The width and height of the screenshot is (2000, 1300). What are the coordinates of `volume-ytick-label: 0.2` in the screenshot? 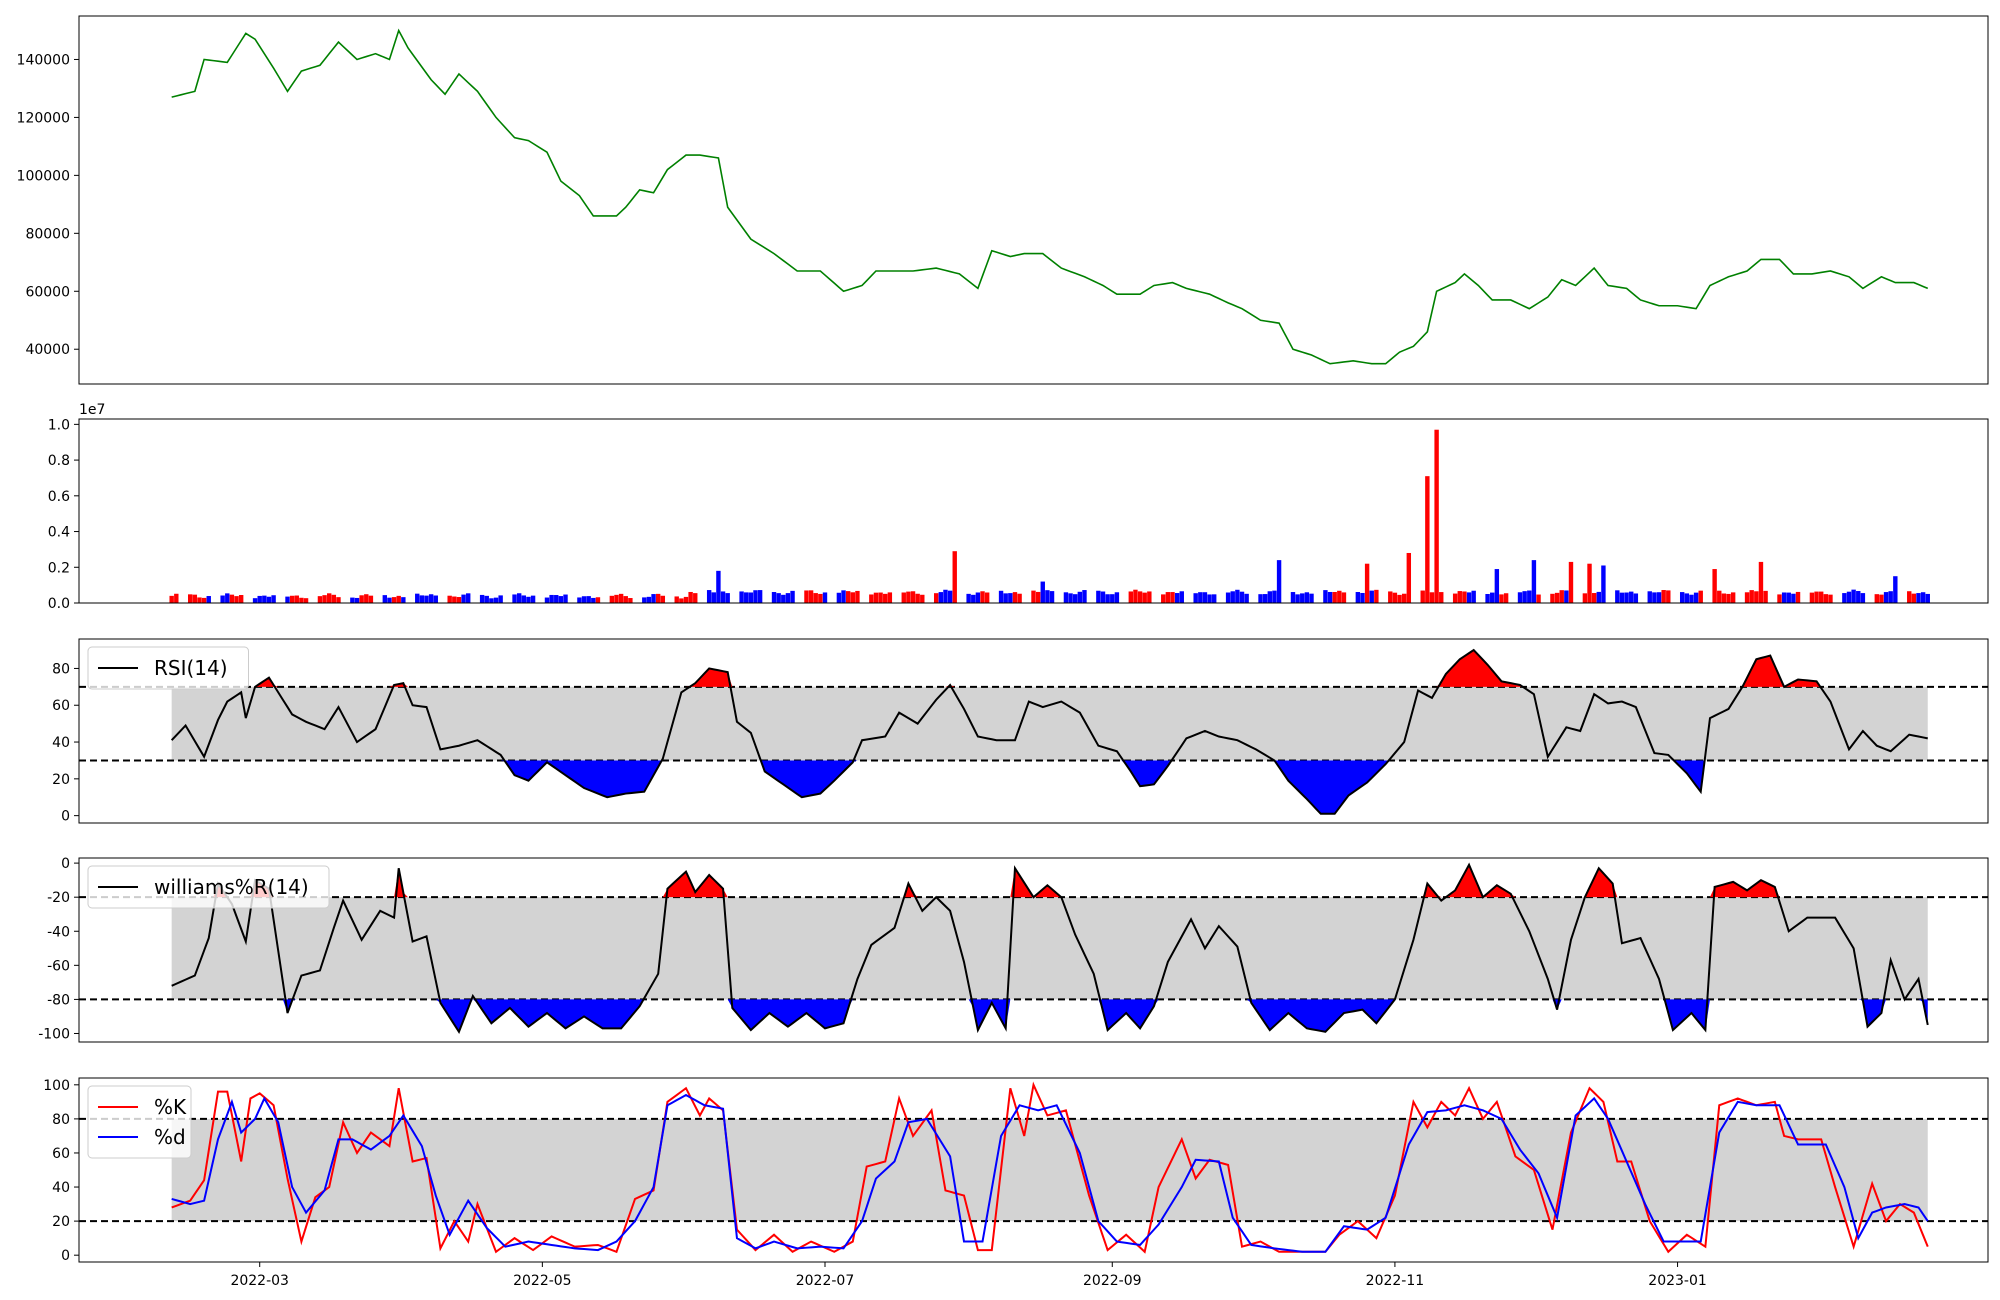 It's located at (59, 568).